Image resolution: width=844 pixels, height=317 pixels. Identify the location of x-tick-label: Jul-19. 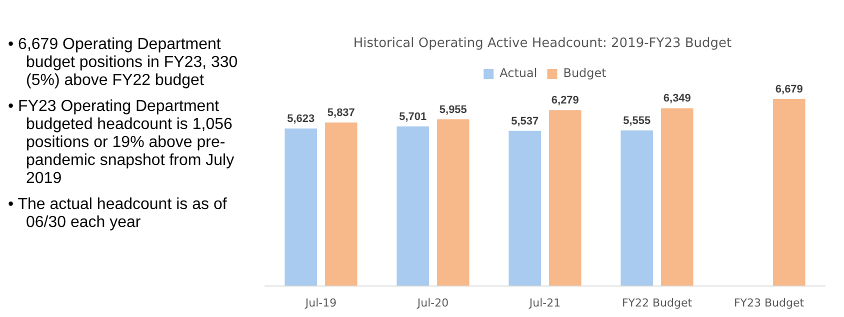
(320, 303).